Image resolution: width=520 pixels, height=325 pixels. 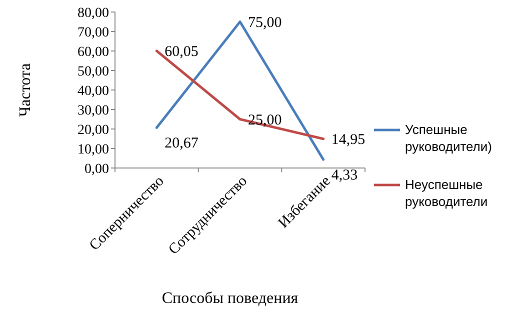 I want to click on data-label: 60,05, so click(x=181, y=52).